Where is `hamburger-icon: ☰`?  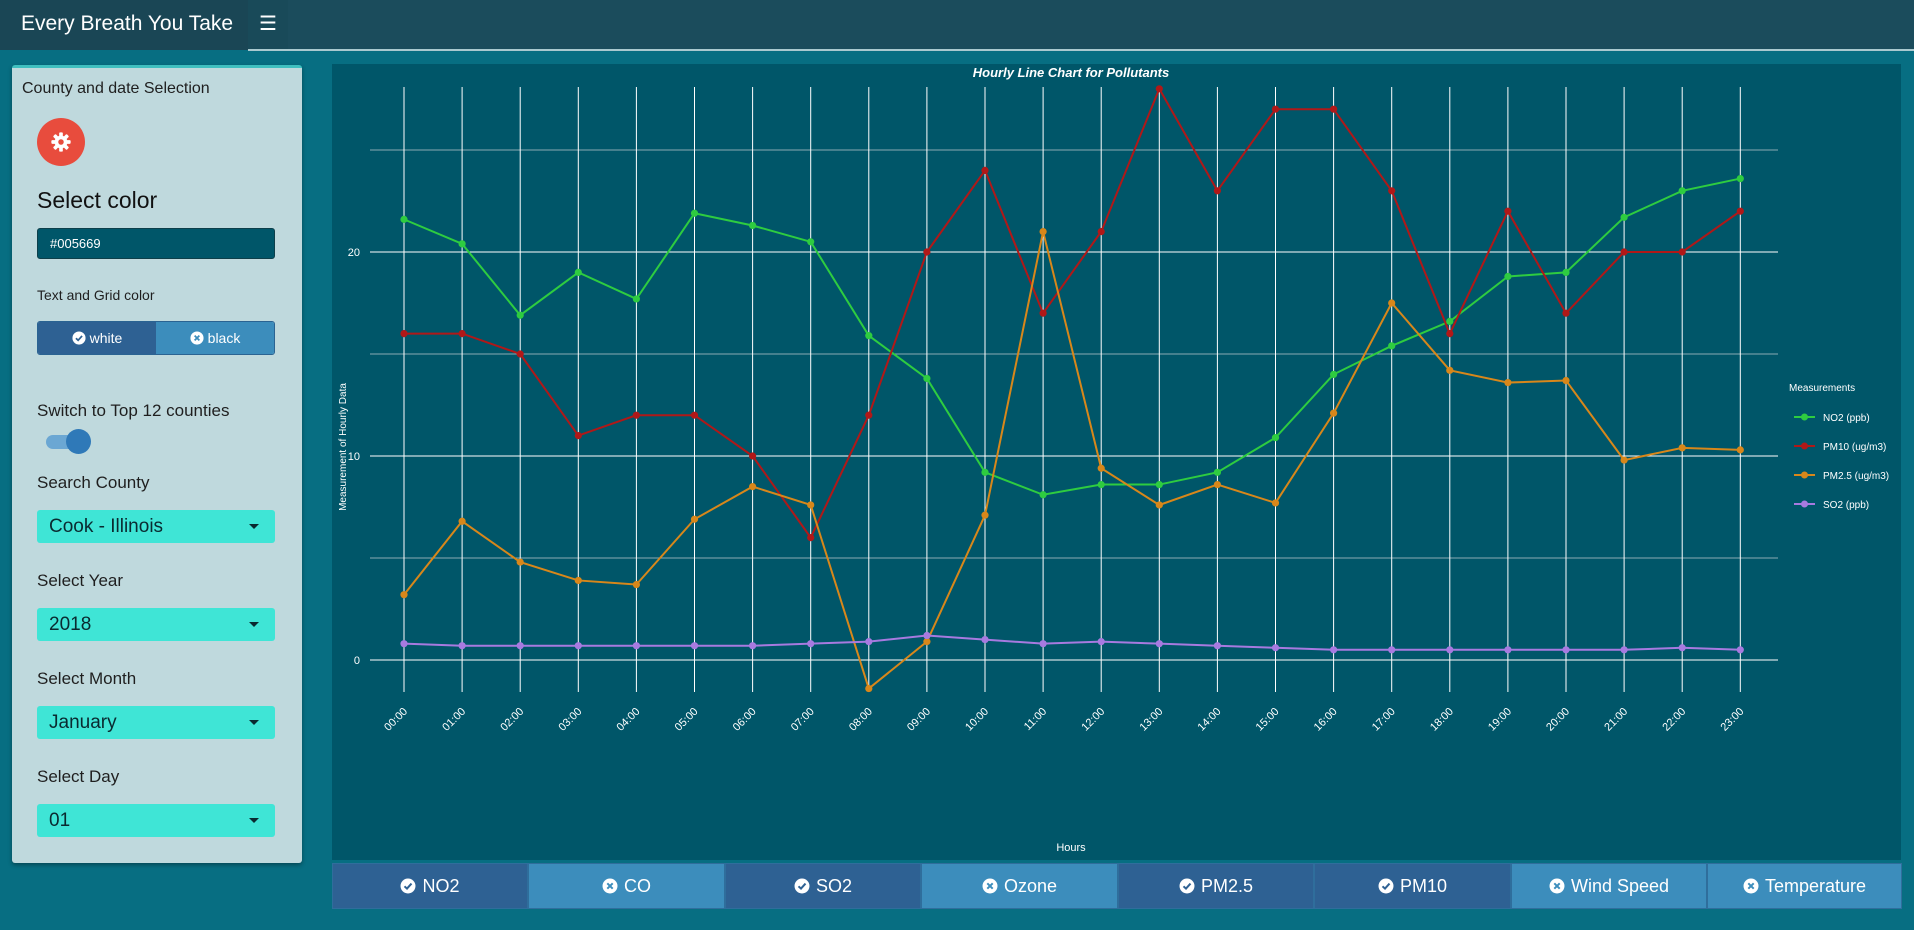 hamburger-icon: ☰ is located at coordinates (268, 25).